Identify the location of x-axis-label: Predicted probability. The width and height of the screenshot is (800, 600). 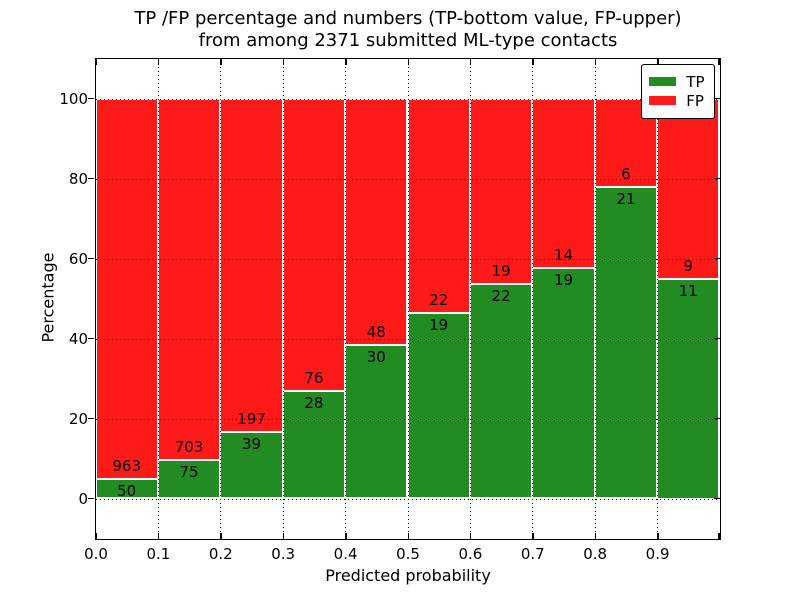
(408, 575).